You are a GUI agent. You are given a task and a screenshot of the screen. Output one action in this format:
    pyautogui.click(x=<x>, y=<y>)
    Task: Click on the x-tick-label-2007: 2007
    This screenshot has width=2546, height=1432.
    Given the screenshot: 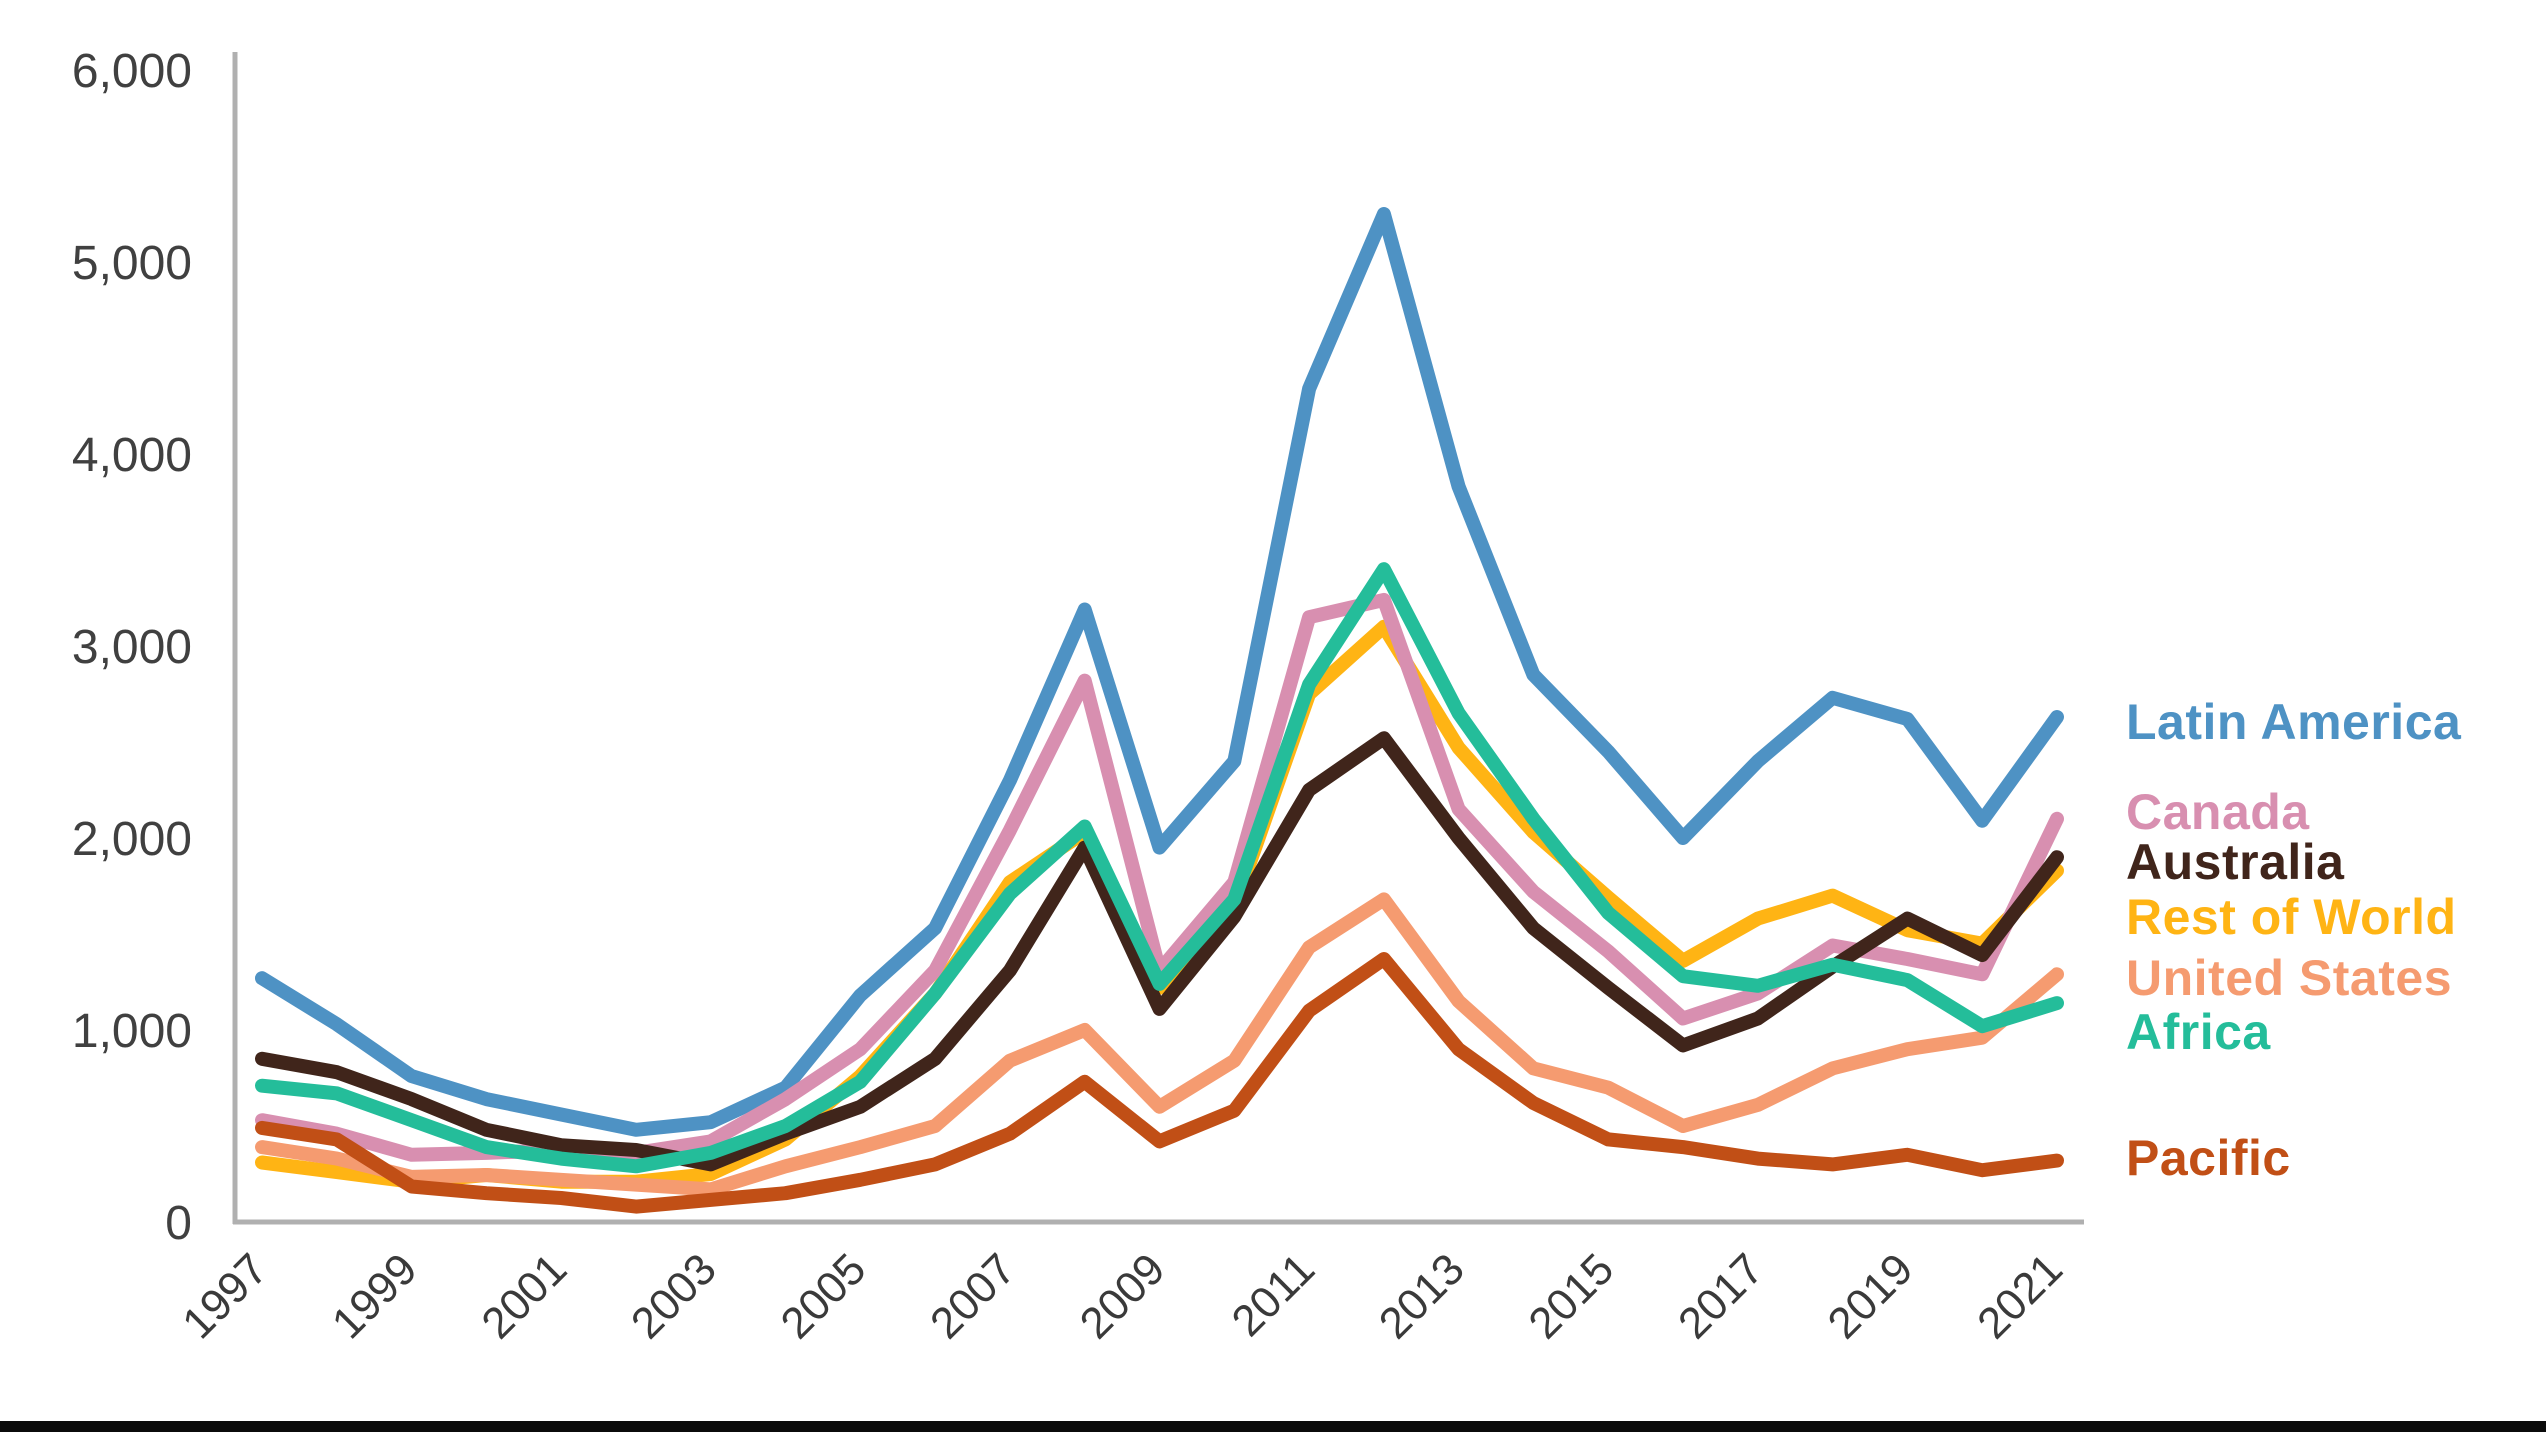 What is the action you would take?
    pyautogui.click(x=973, y=1296)
    